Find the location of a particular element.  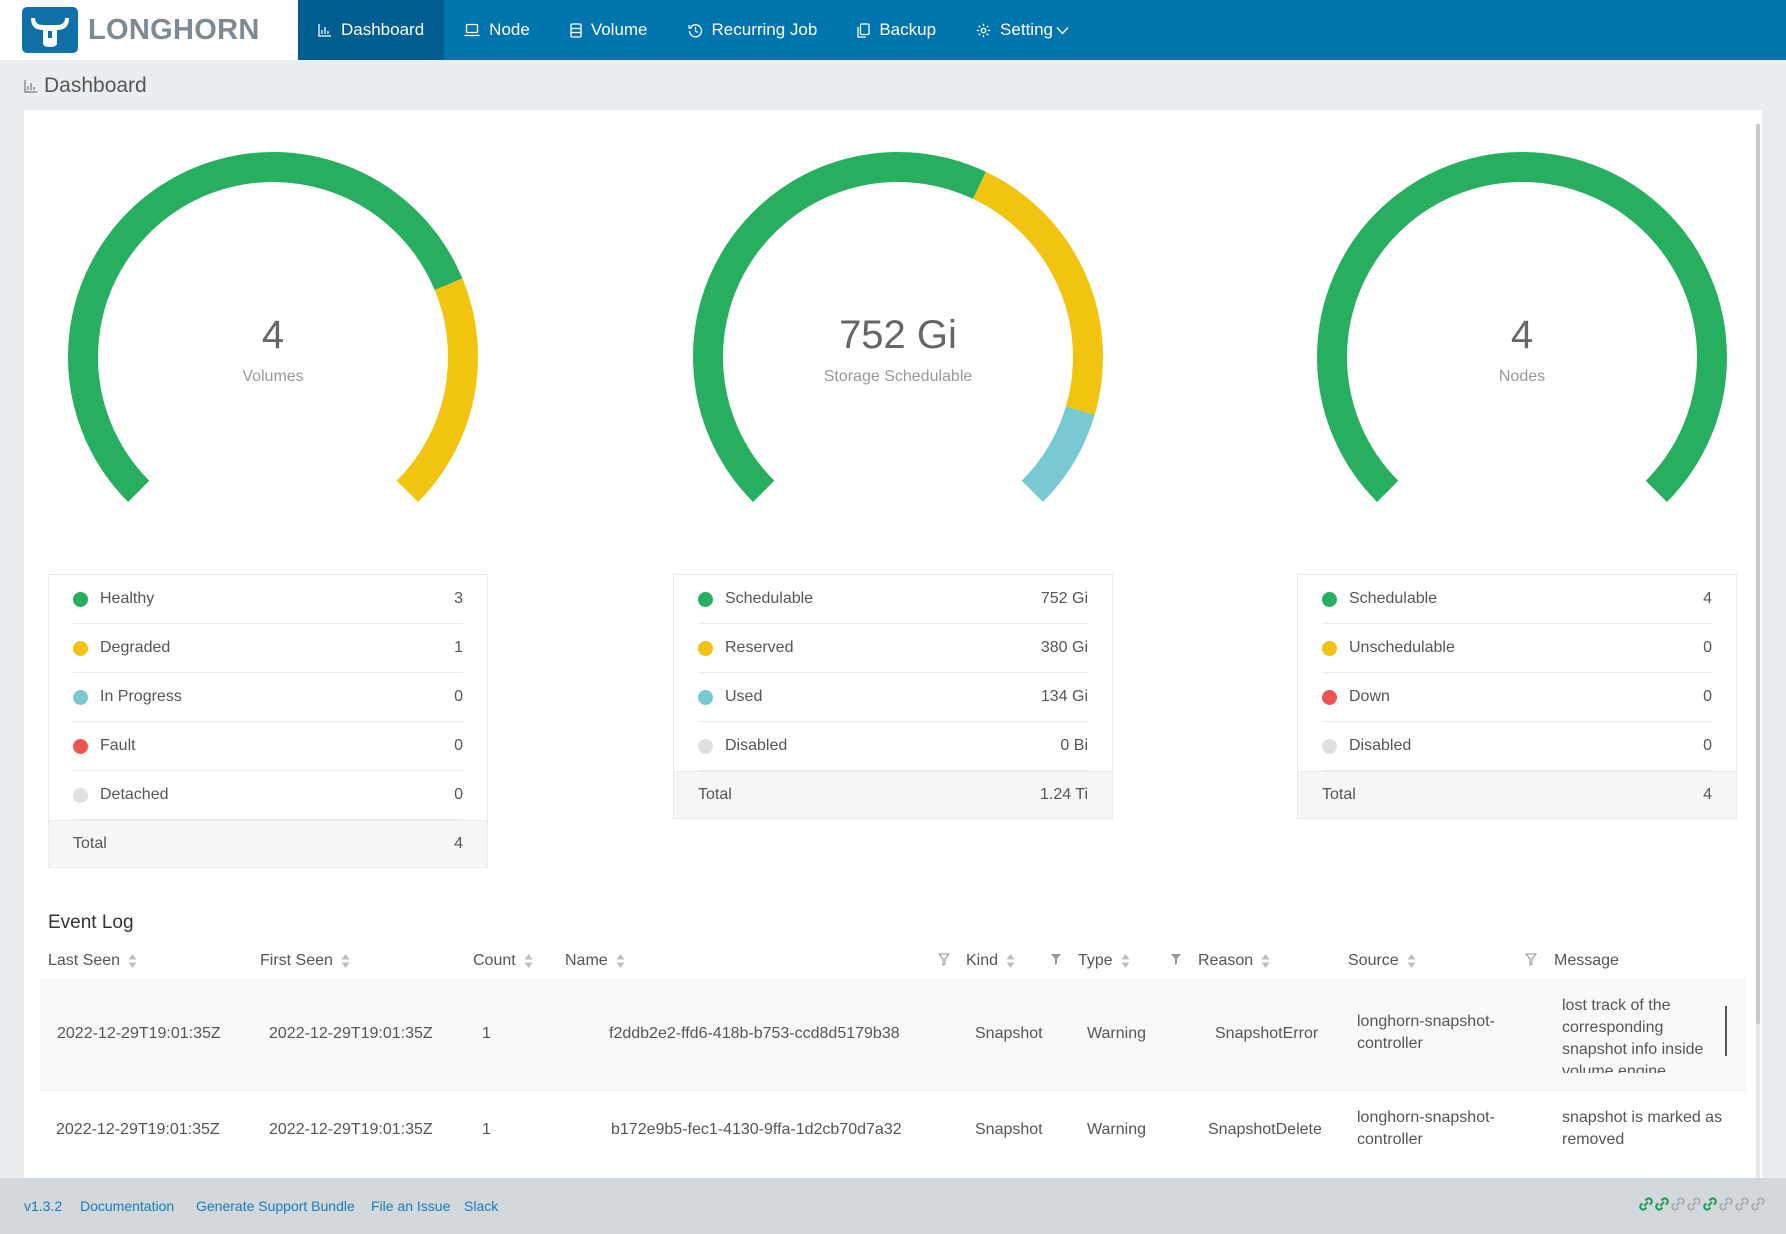

file-an-issue-link: File an Issue is located at coordinates (411, 1206).